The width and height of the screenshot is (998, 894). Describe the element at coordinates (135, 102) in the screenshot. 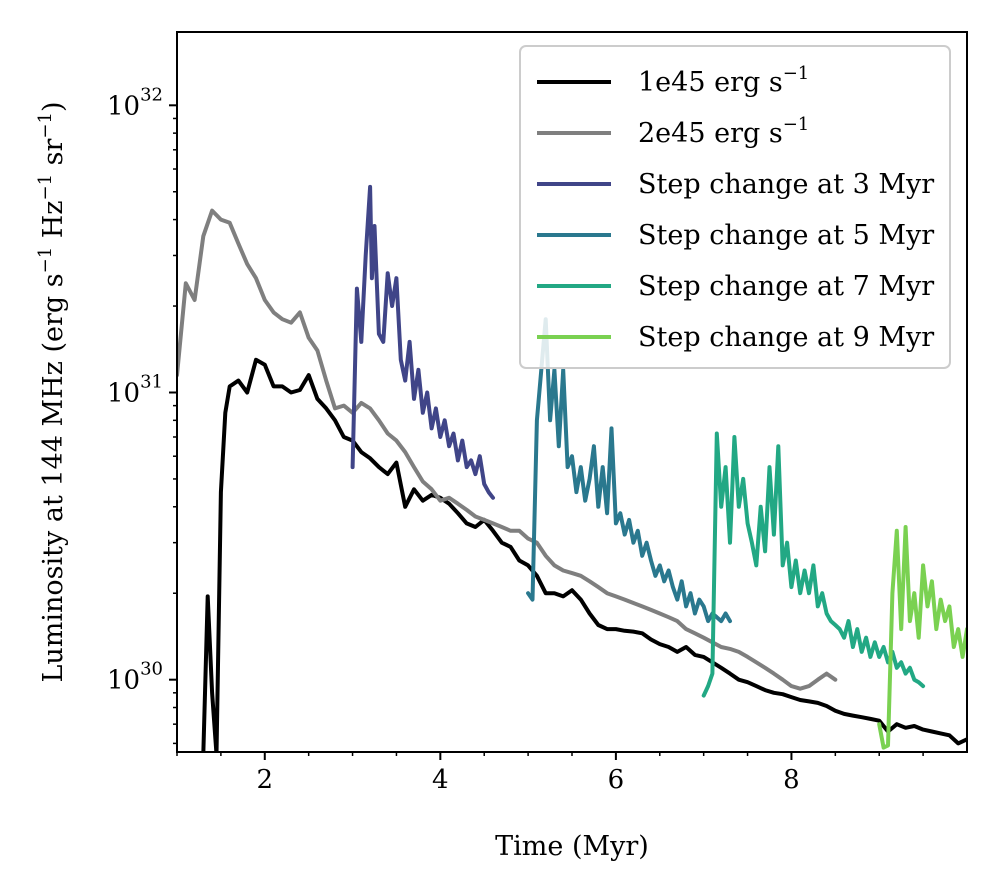

I see `y-tick-label-3: 1032` at that location.